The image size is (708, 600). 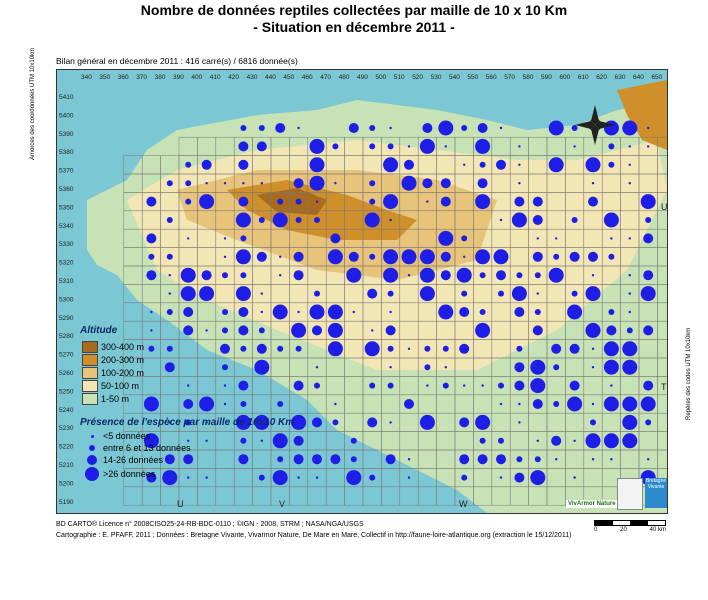 I want to click on x-tick-label: 440, so click(x=270, y=77).